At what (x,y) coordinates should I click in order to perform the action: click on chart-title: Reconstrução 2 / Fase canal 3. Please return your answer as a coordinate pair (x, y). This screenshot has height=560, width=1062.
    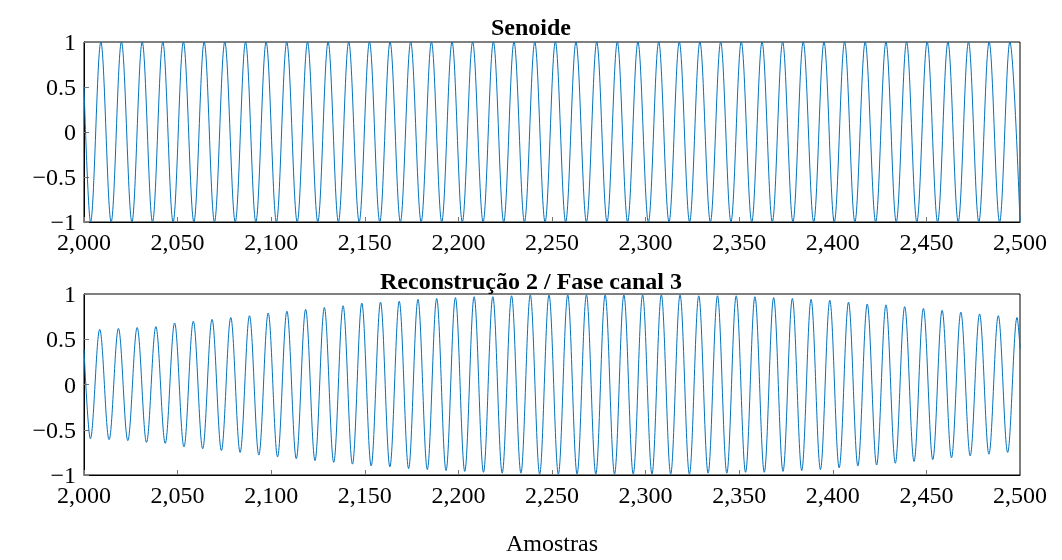
    Looking at the image, I should click on (531, 281).